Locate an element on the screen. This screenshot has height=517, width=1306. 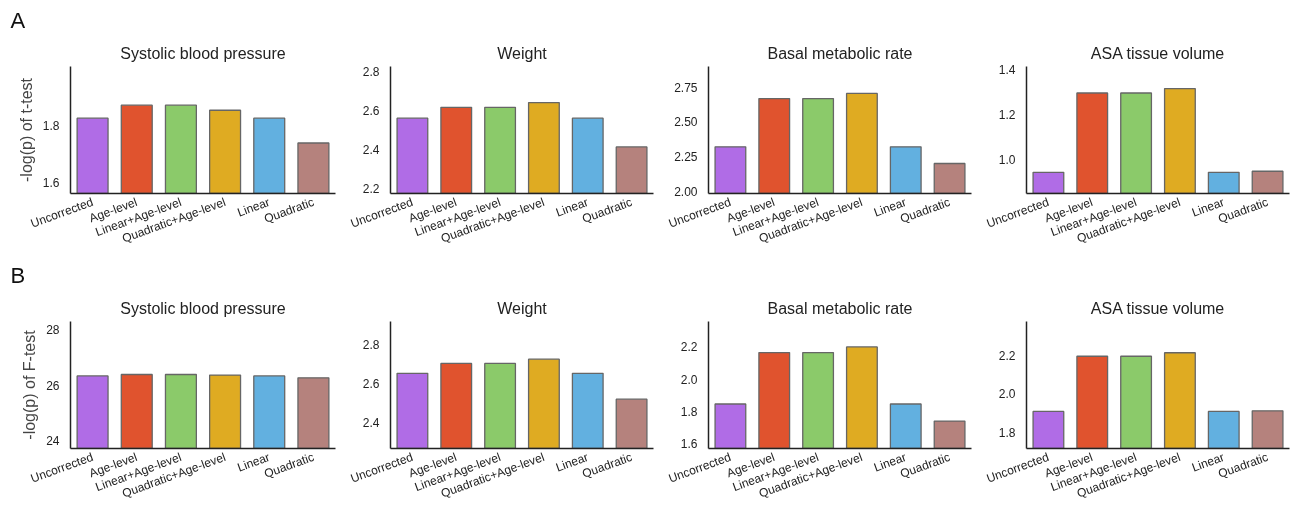
y-tick-label: 2.25 is located at coordinates (686, 157).